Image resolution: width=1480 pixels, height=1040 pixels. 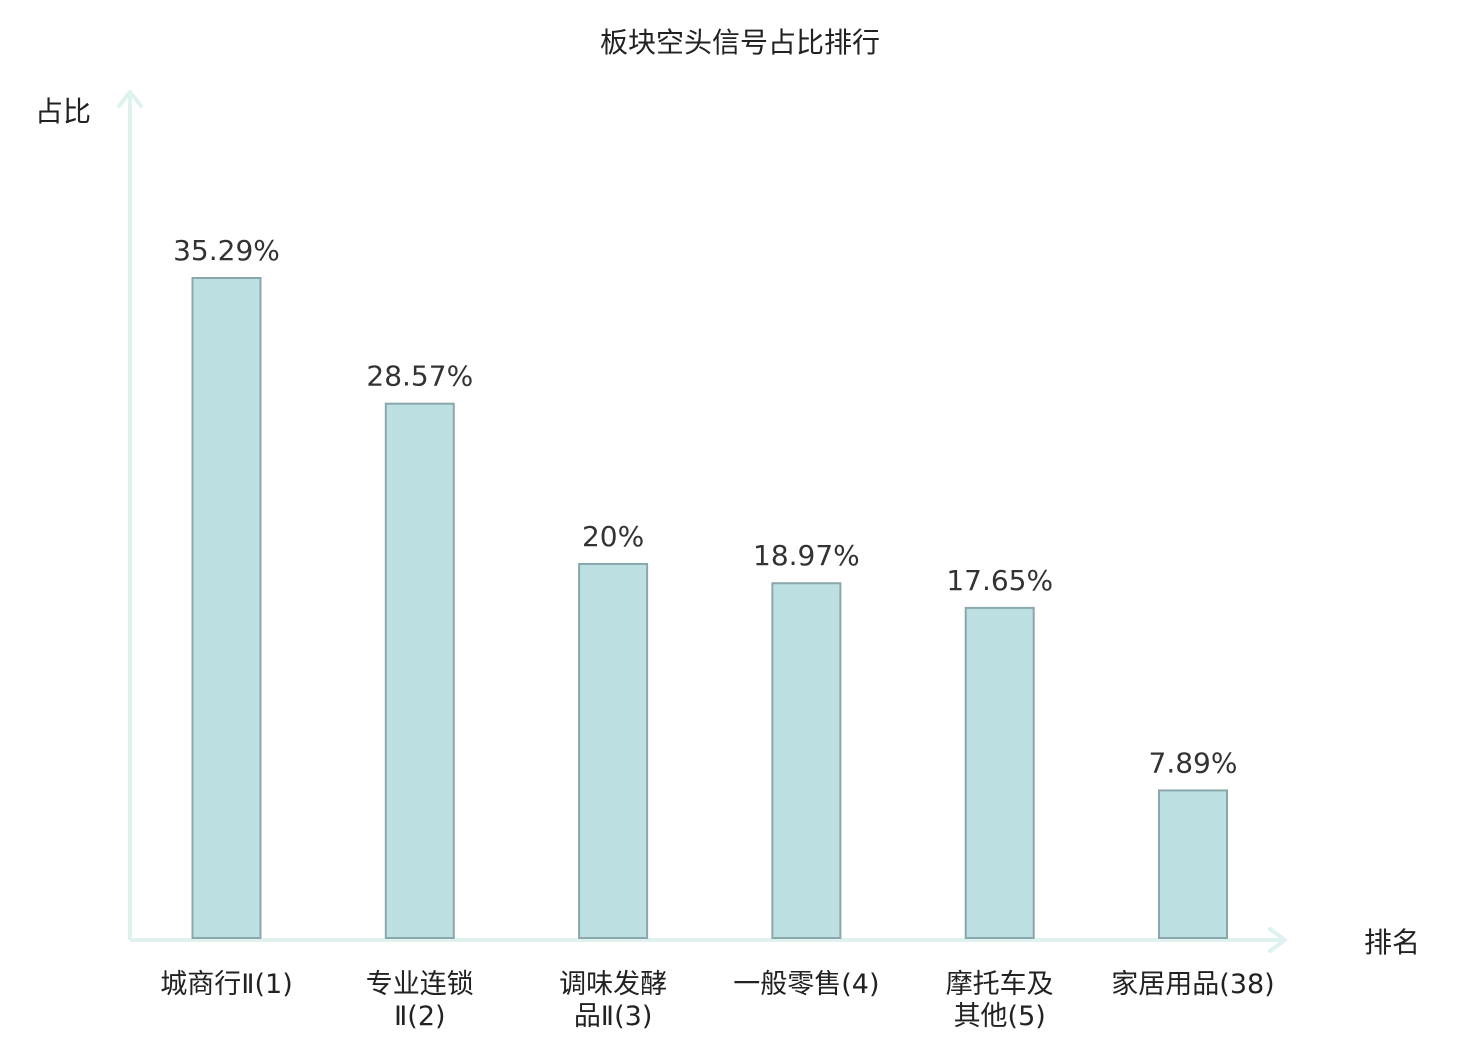 I want to click on y-axis-label: 占比, so click(x=63, y=111).